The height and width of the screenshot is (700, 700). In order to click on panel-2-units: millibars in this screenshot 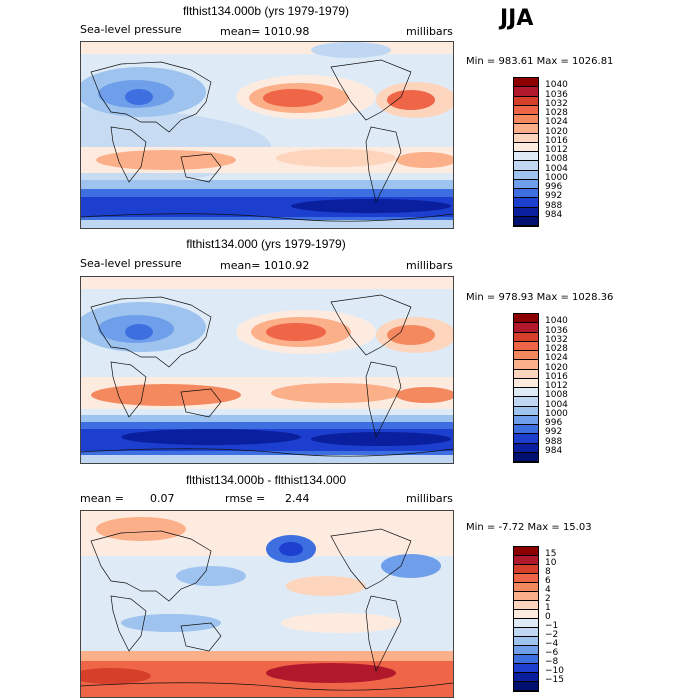, I will do `click(429, 265)`.